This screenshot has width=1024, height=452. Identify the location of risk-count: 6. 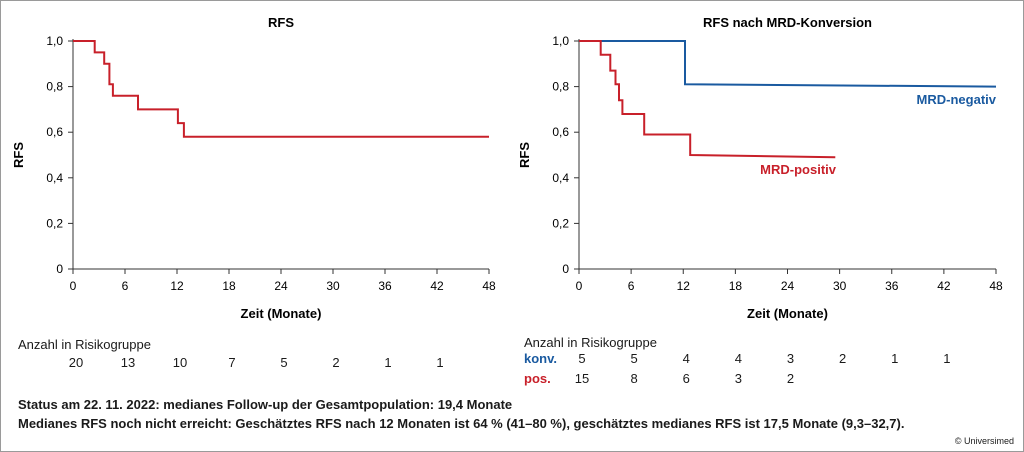
(686, 378).